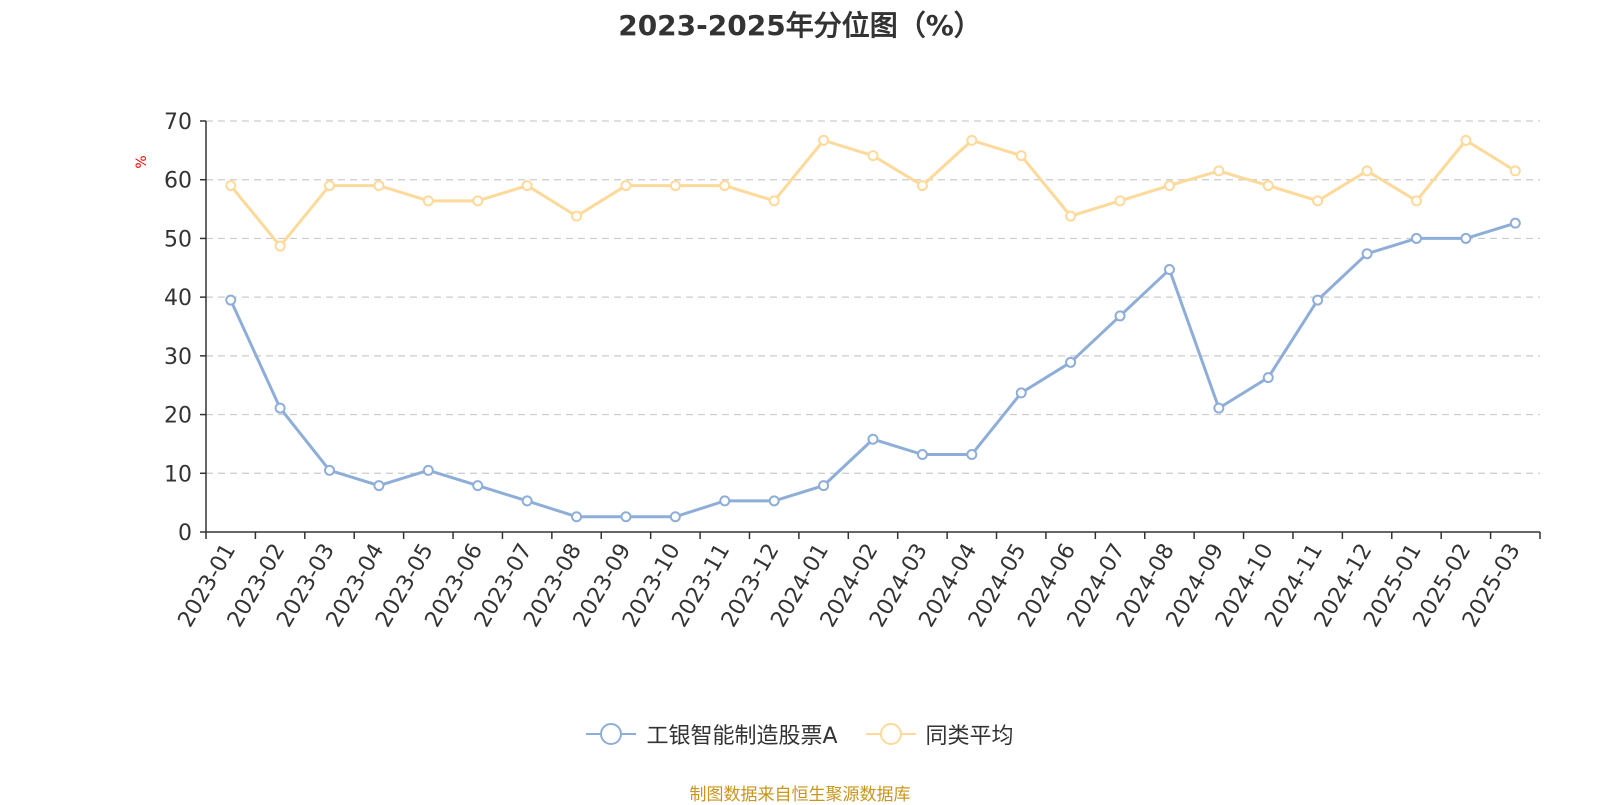 The image size is (1600, 805). What do you see at coordinates (890, 734) in the screenshot?
I see `legend-swatch-average` at bounding box center [890, 734].